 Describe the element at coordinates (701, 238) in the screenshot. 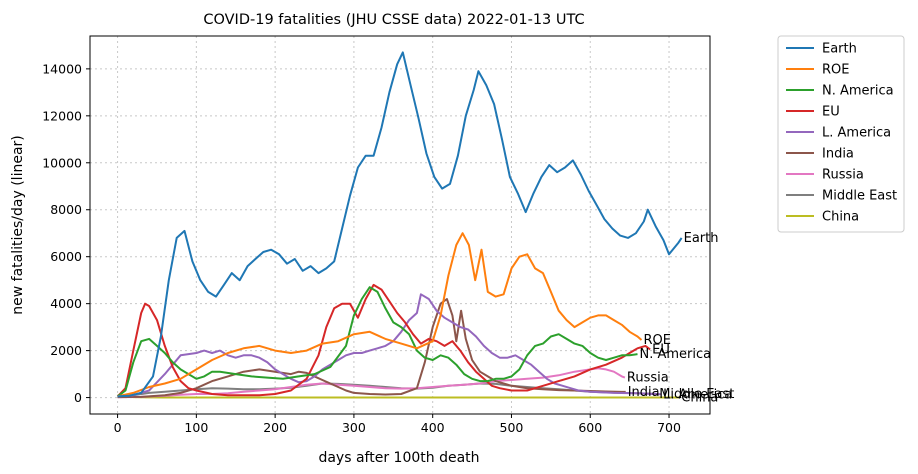

I see `end-label-earth: Earth` at that location.